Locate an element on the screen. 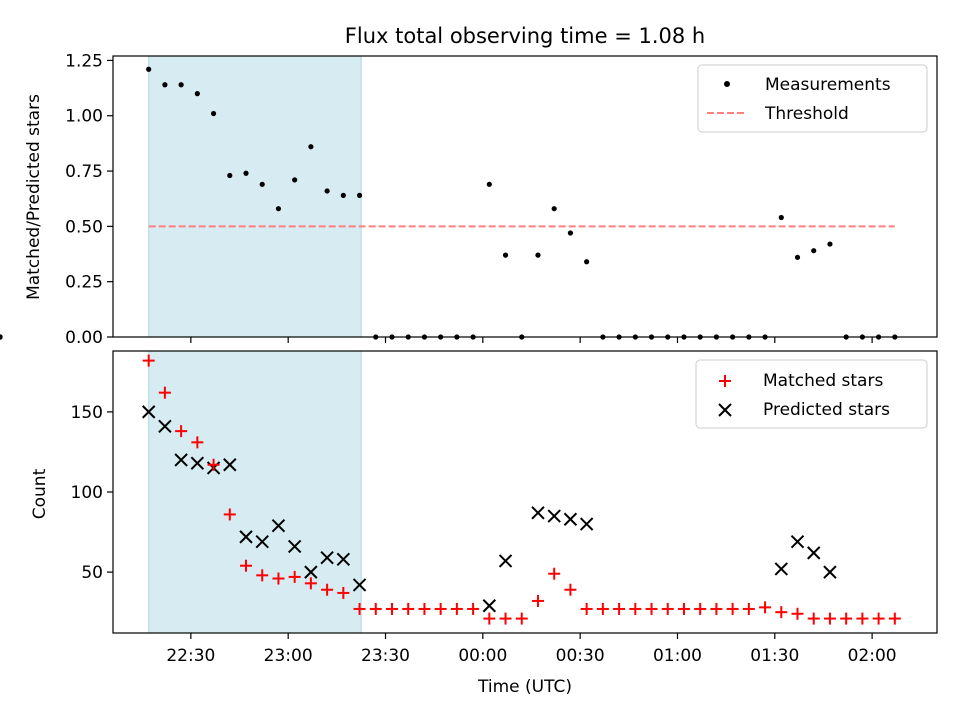 The height and width of the screenshot is (720, 960). top-legend-box is located at coordinates (812, 98).